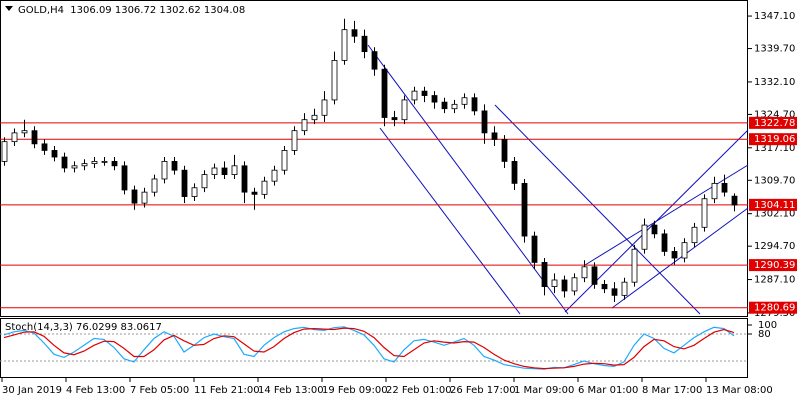 The image size is (800, 404). Describe the element at coordinates (774, 280) in the screenshot. I see `y-tick-label: 1287.10` at that location.